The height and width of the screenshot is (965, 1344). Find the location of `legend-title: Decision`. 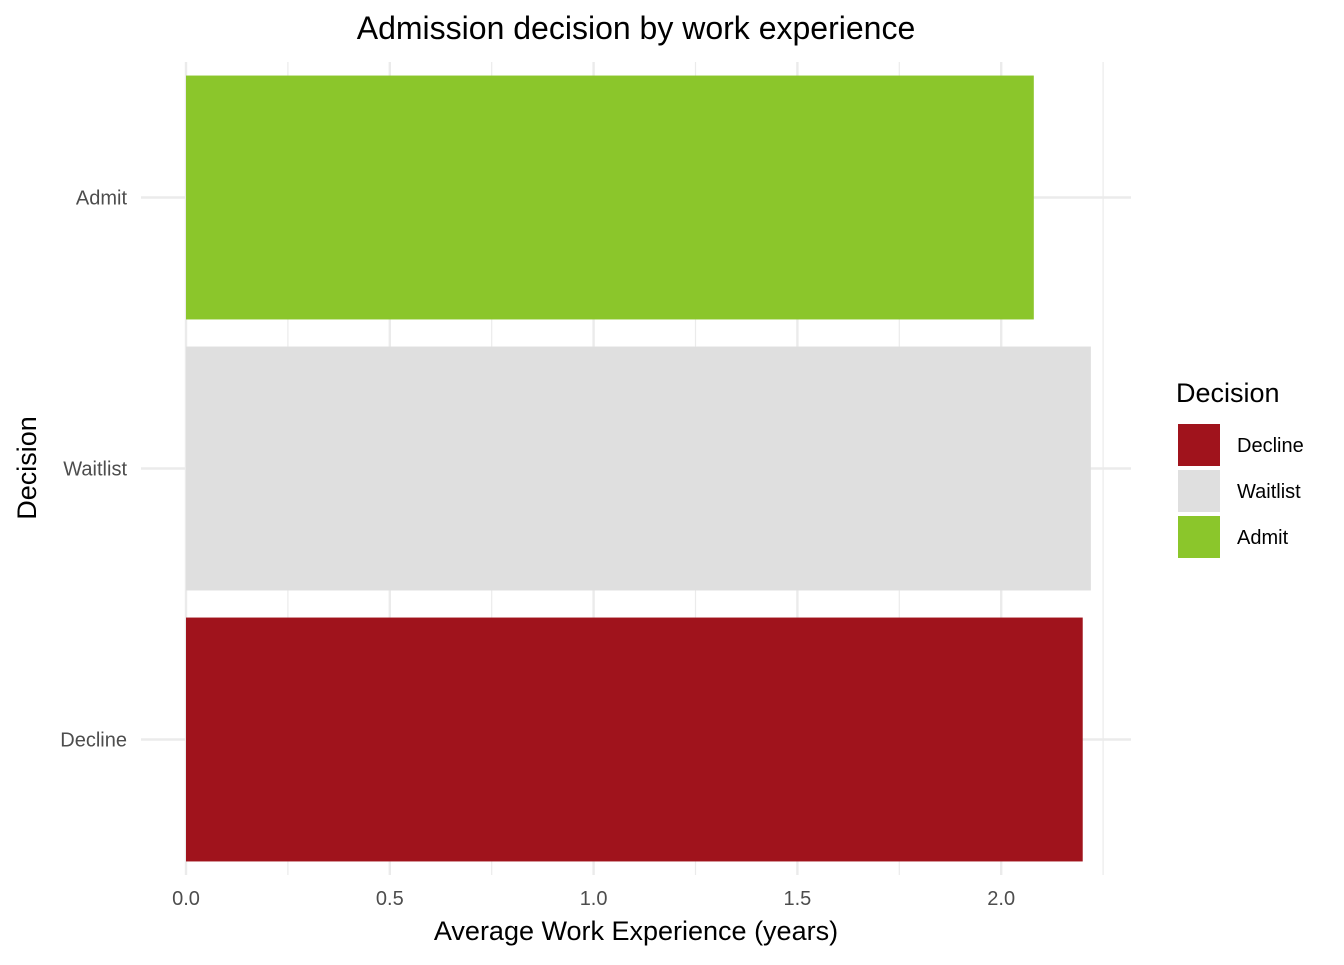

legend-title: Decision is located at coordinates (1228, 393).